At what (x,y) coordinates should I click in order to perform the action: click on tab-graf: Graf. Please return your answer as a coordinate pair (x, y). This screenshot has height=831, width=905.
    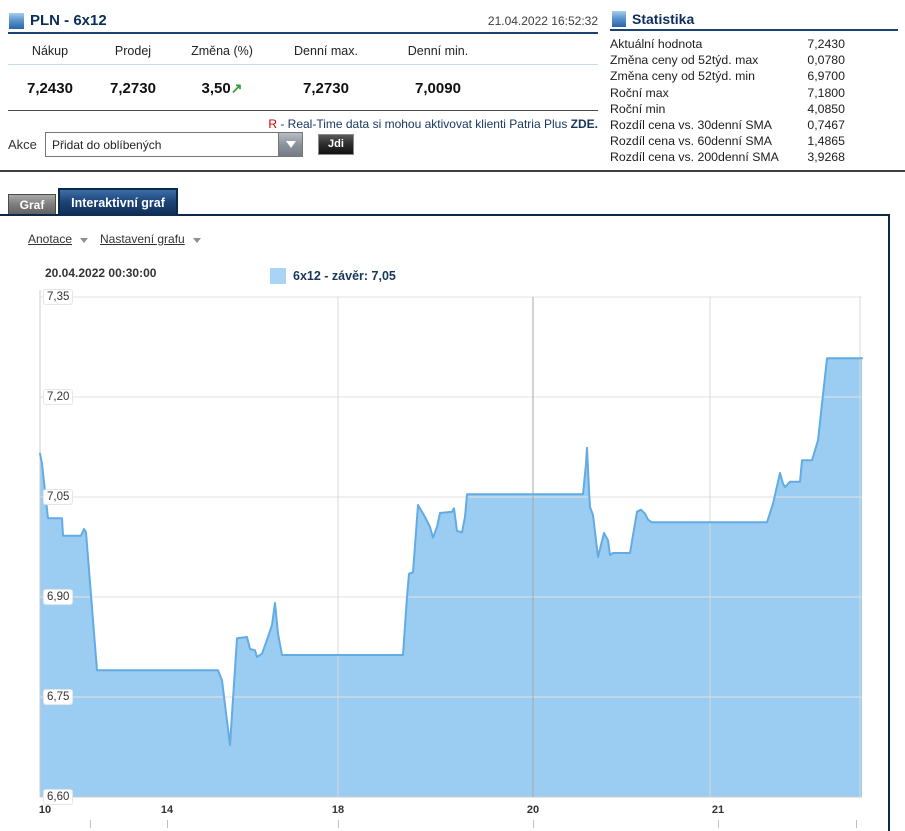
    Looking at the image, I should click on (32, 204).